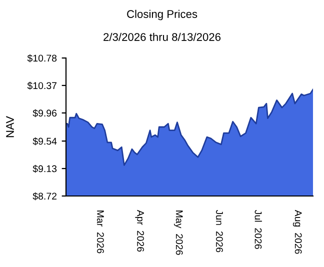 Image resolution: width=324 pixels, height=267 pixels. What do you see at coordinates (219, 231) in the screenshot?
I see `x-tick-label: Jun 2026` at bounding box center [219, 231].